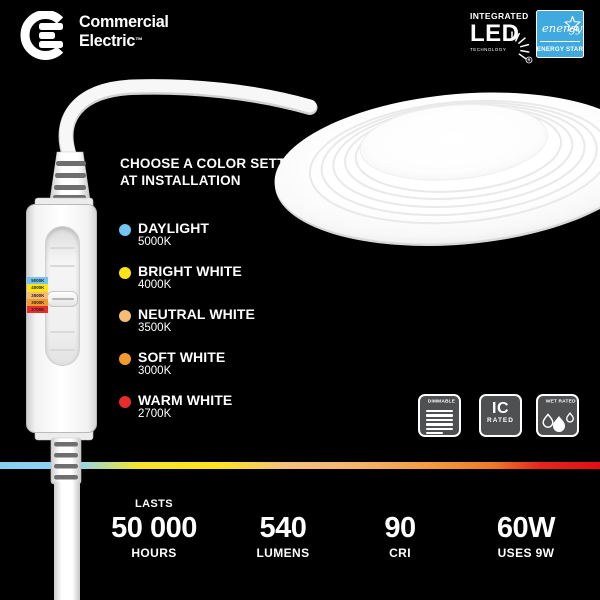  What do you see at coordinates (125, 316) in the screenshot?
I see `neutral-white-dot-icon` at bounding box center [125, 316].